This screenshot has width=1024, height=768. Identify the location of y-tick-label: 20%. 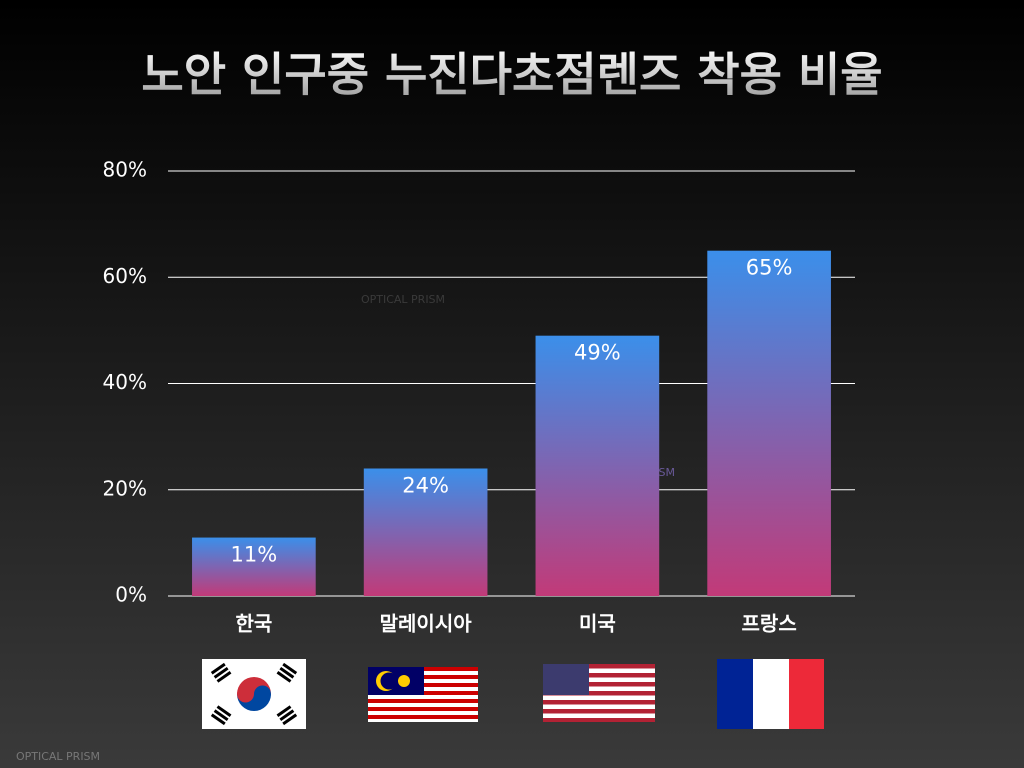
(125, 488).